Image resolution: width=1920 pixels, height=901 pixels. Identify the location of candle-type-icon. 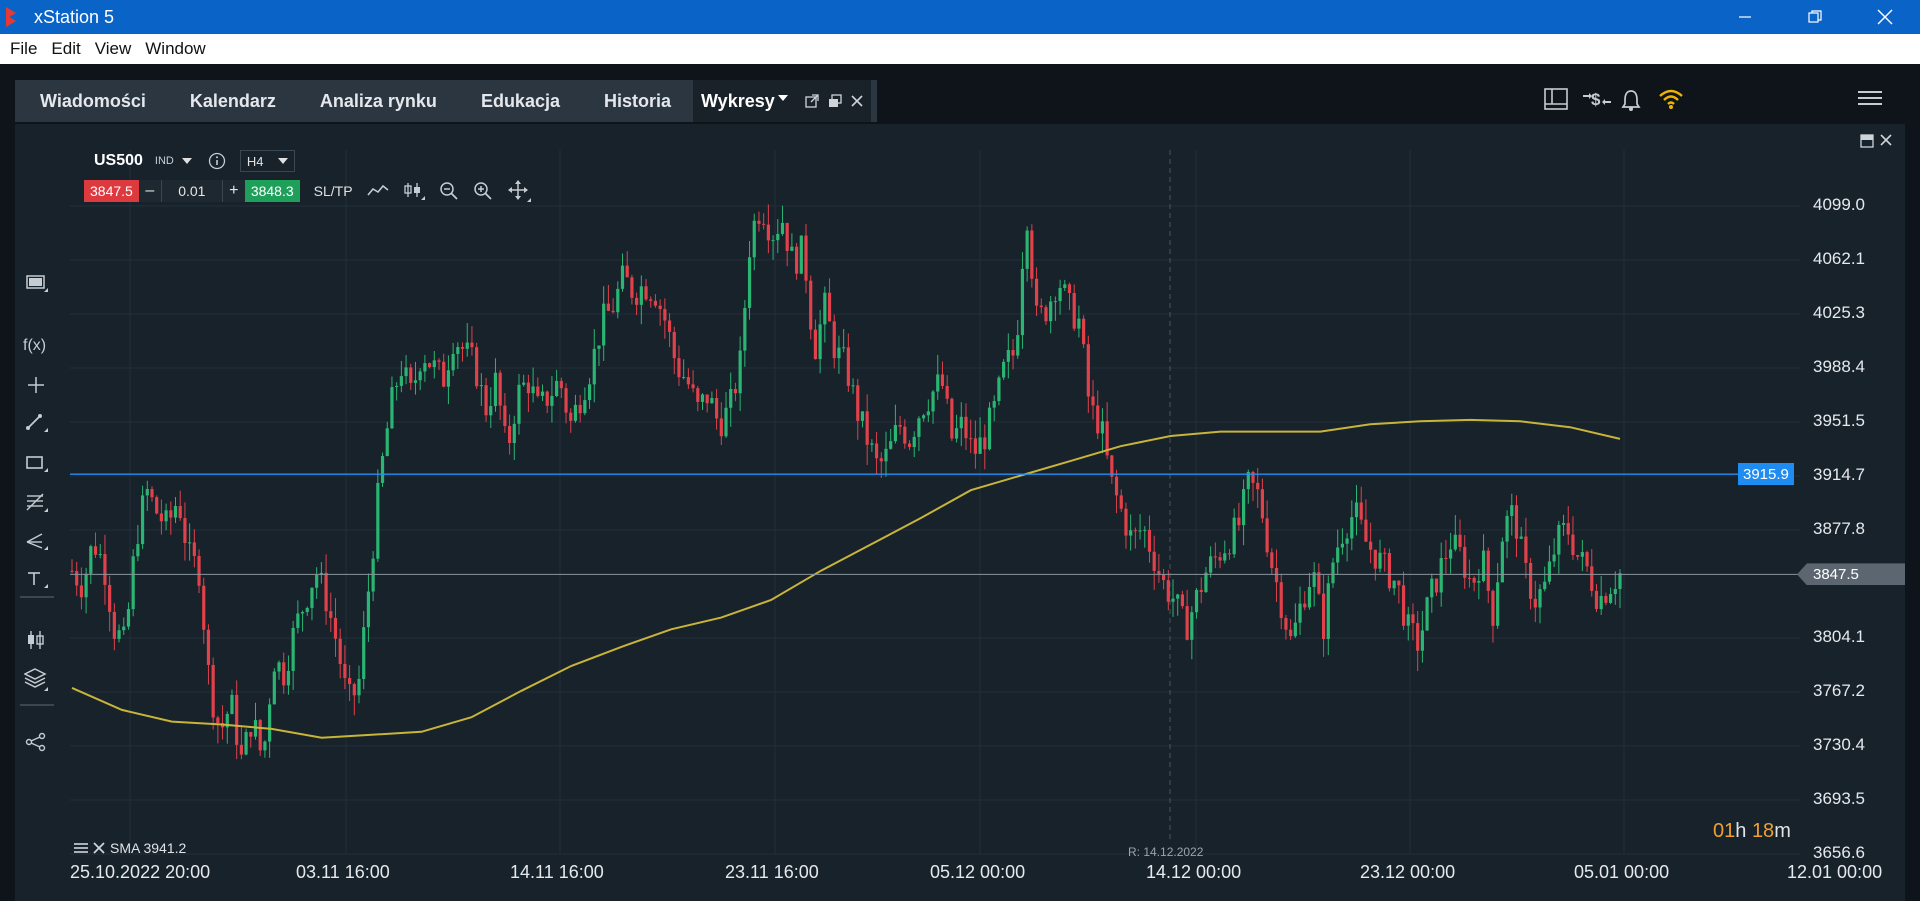
(414, 191).